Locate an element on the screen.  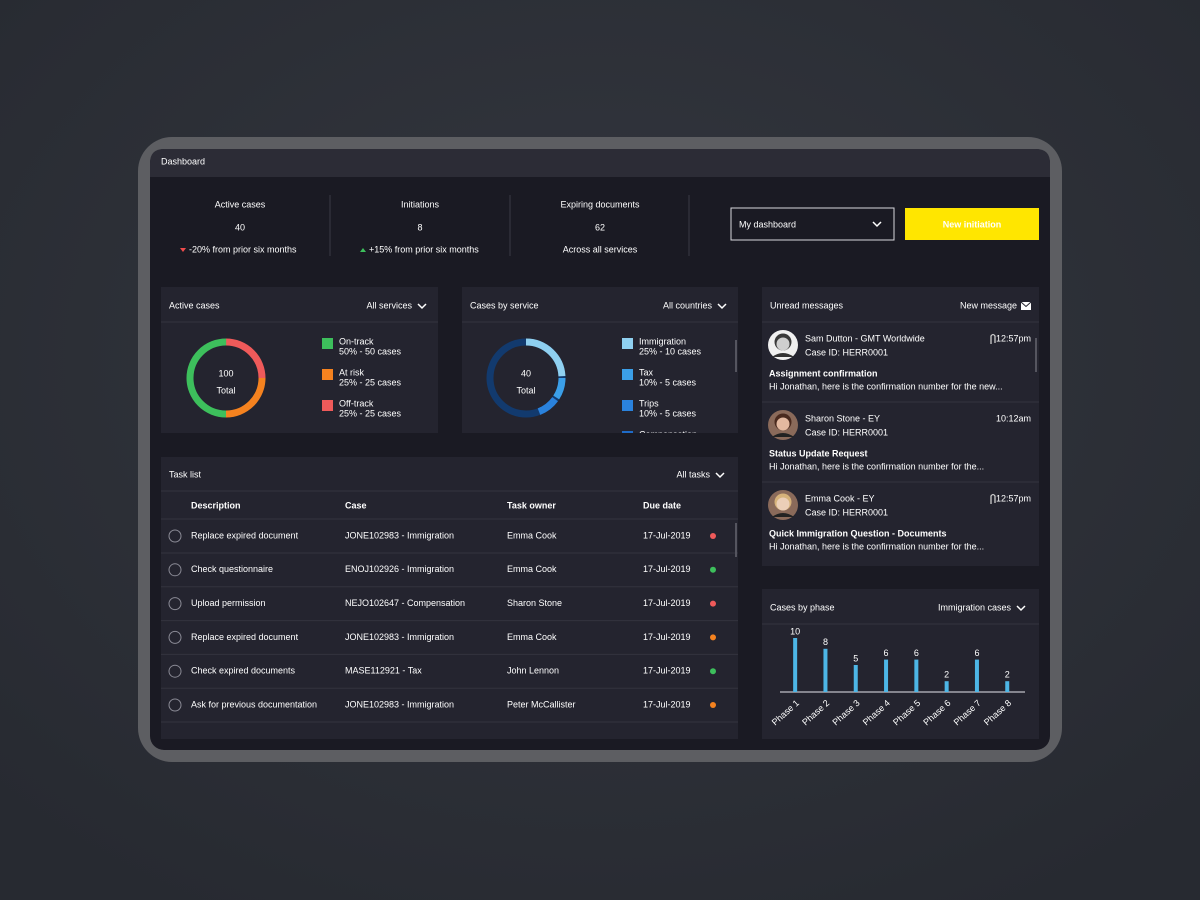
column-header: Task owner is located at coordinates (531, 505).